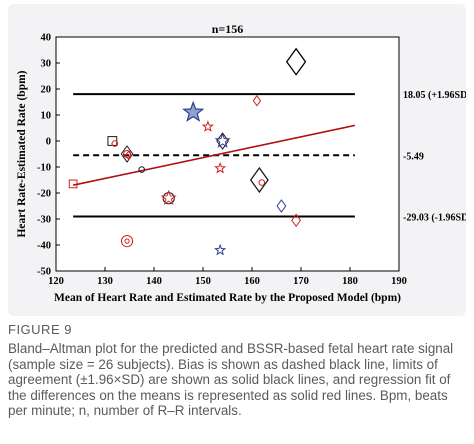 This screenshot has height=444, width=474. What do you see at coordinates (350, 281) in the screenshot?
I see `x-tick-label: 180` at bounding box center [350, 281].